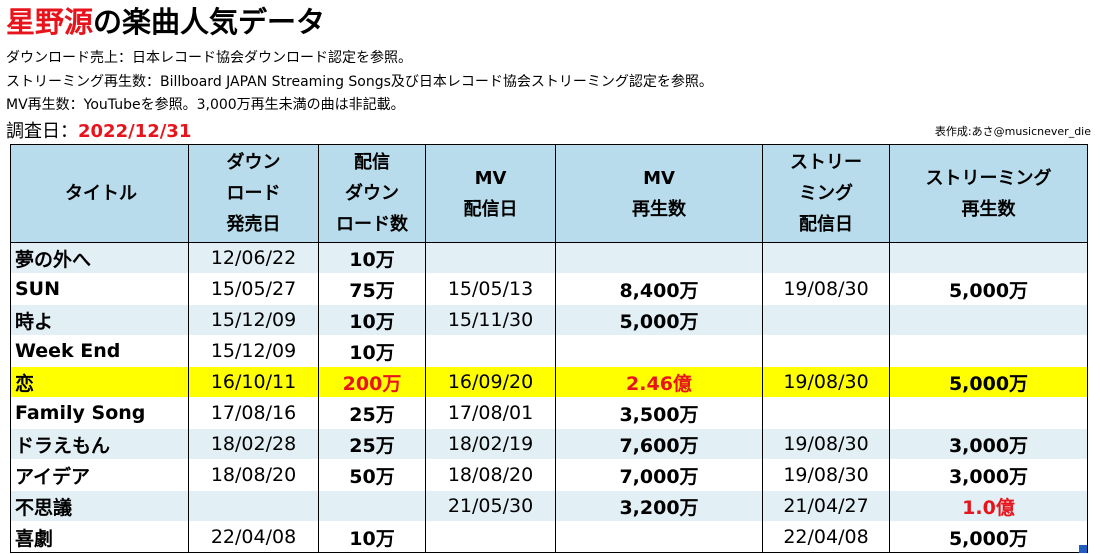 Image resolution: width=1101 pixels, height=554 pixels. What do you see at coordinates (99, 413) in the screenshot?
I see `cell-title: Family Song` at bounding box center [99, 413].